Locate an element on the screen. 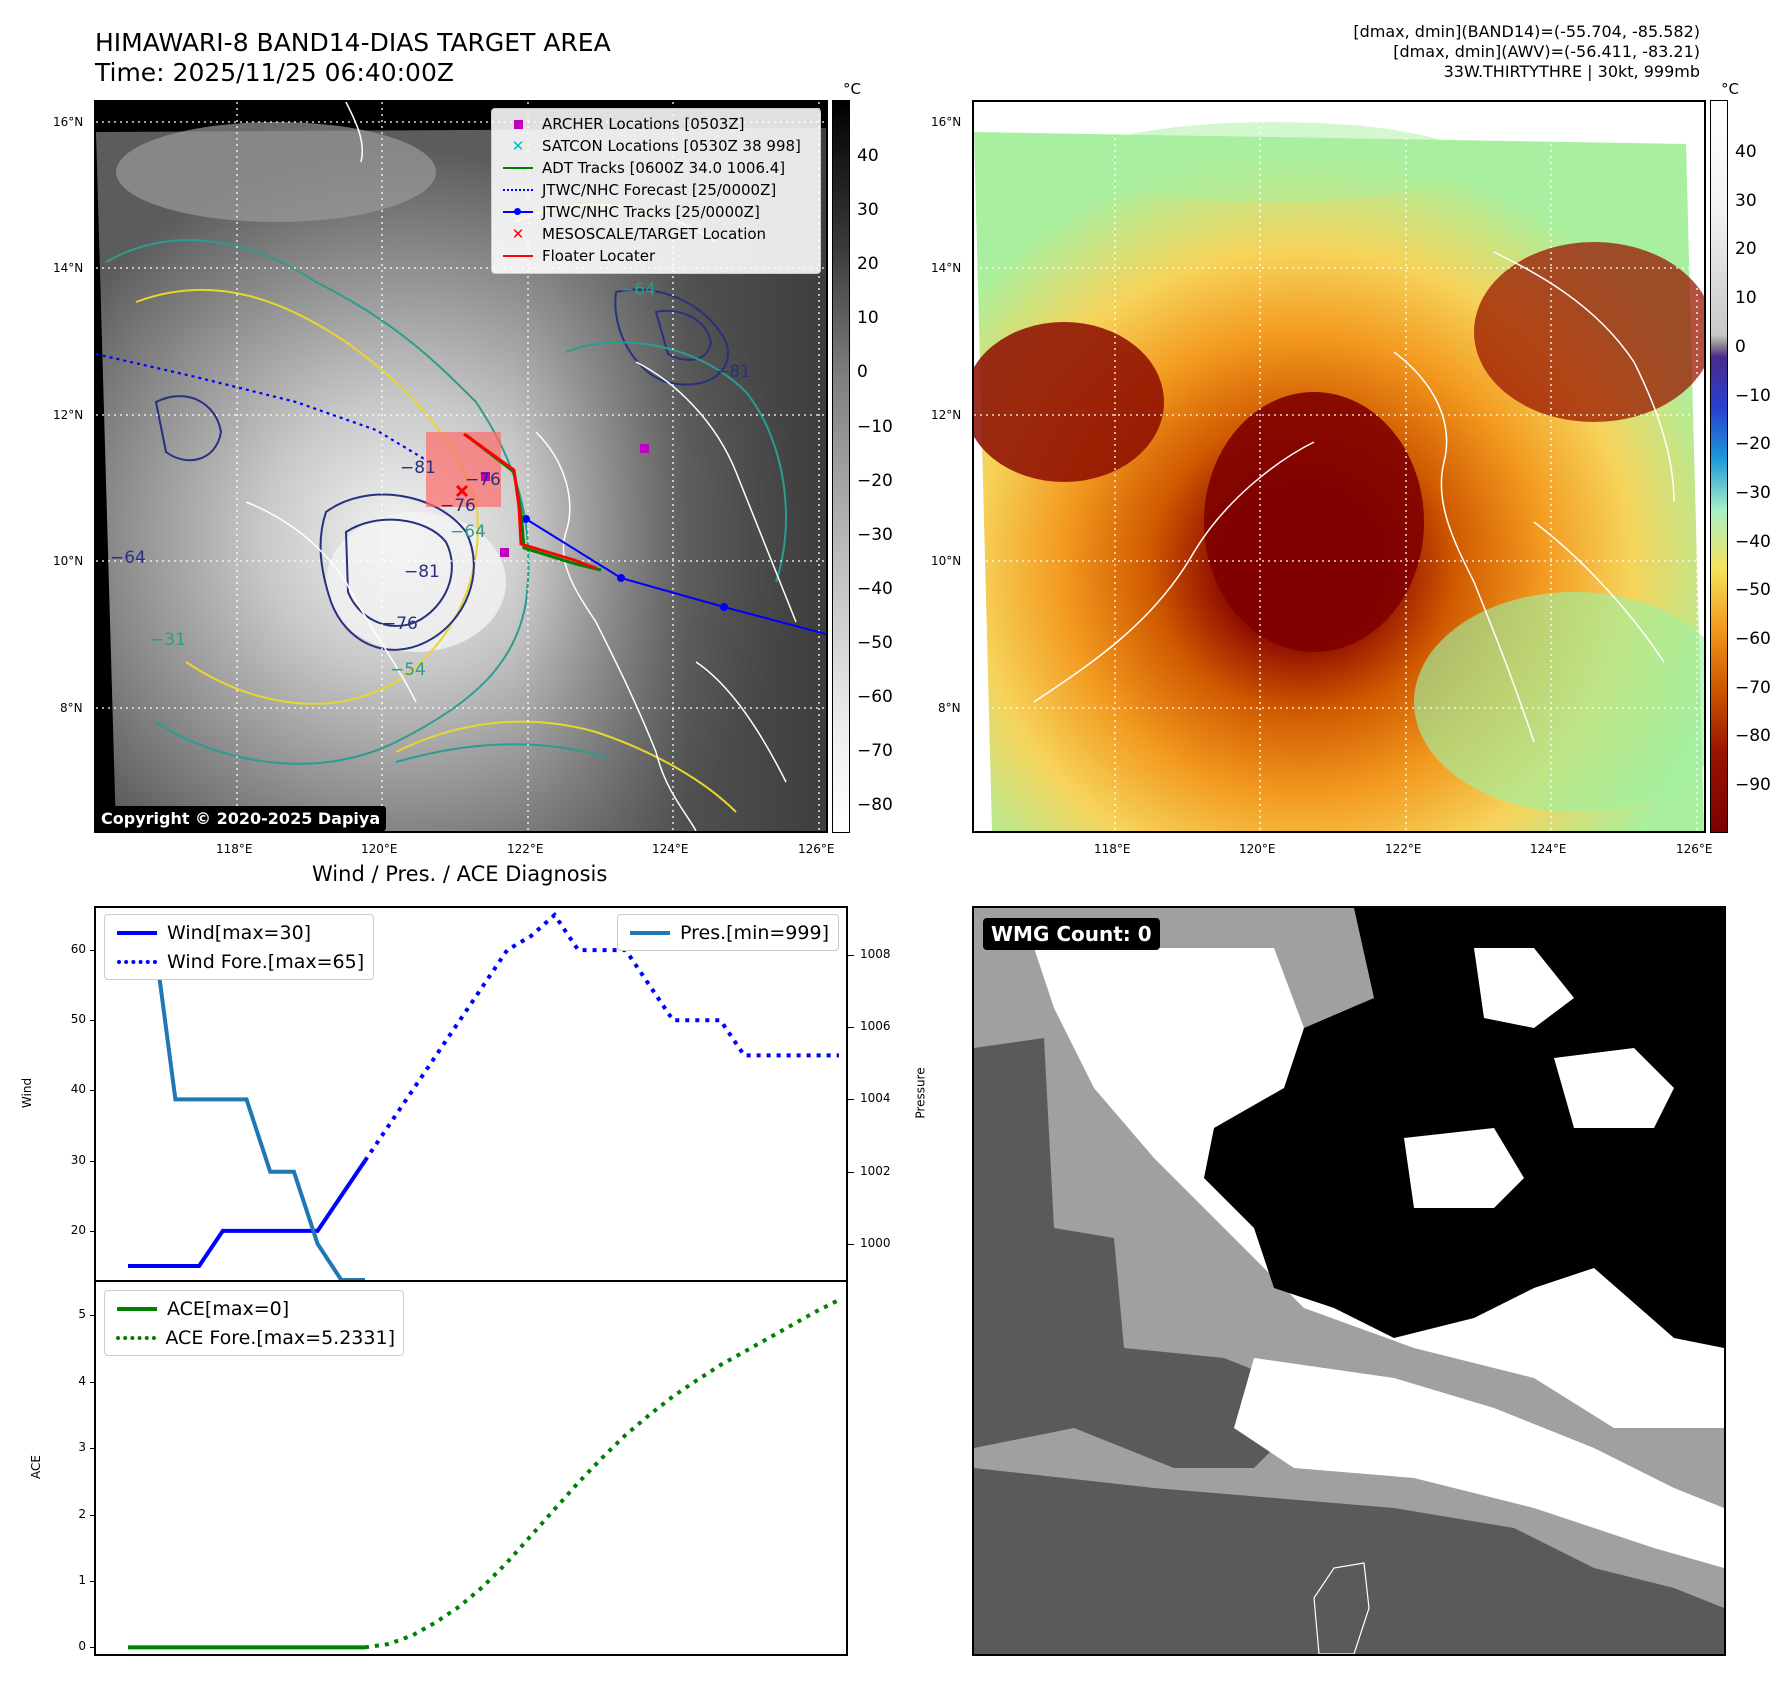  legend-item-ace: ACE[max=0] is located at coordinates (254, 1308).